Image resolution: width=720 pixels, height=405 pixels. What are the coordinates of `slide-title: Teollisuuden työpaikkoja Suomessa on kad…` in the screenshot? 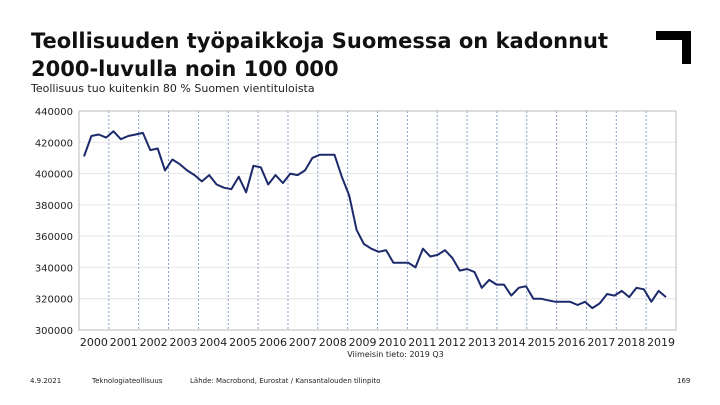 It's located at (331, 55).